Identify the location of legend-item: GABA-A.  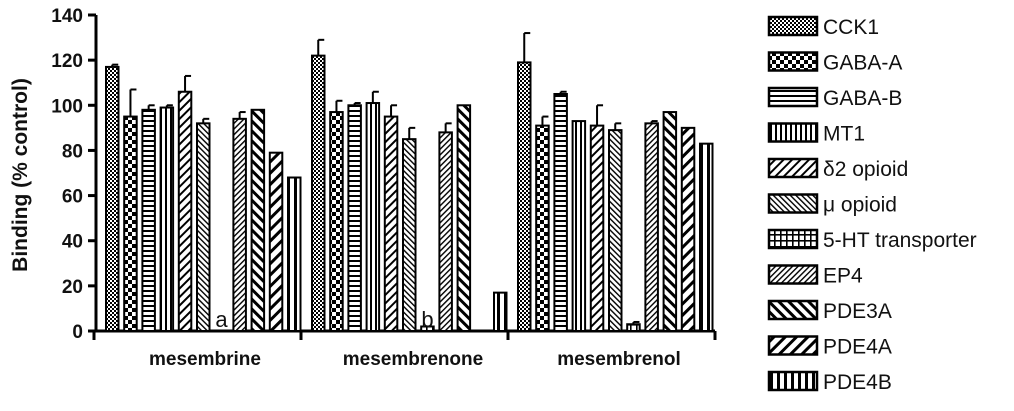
(834, 63).